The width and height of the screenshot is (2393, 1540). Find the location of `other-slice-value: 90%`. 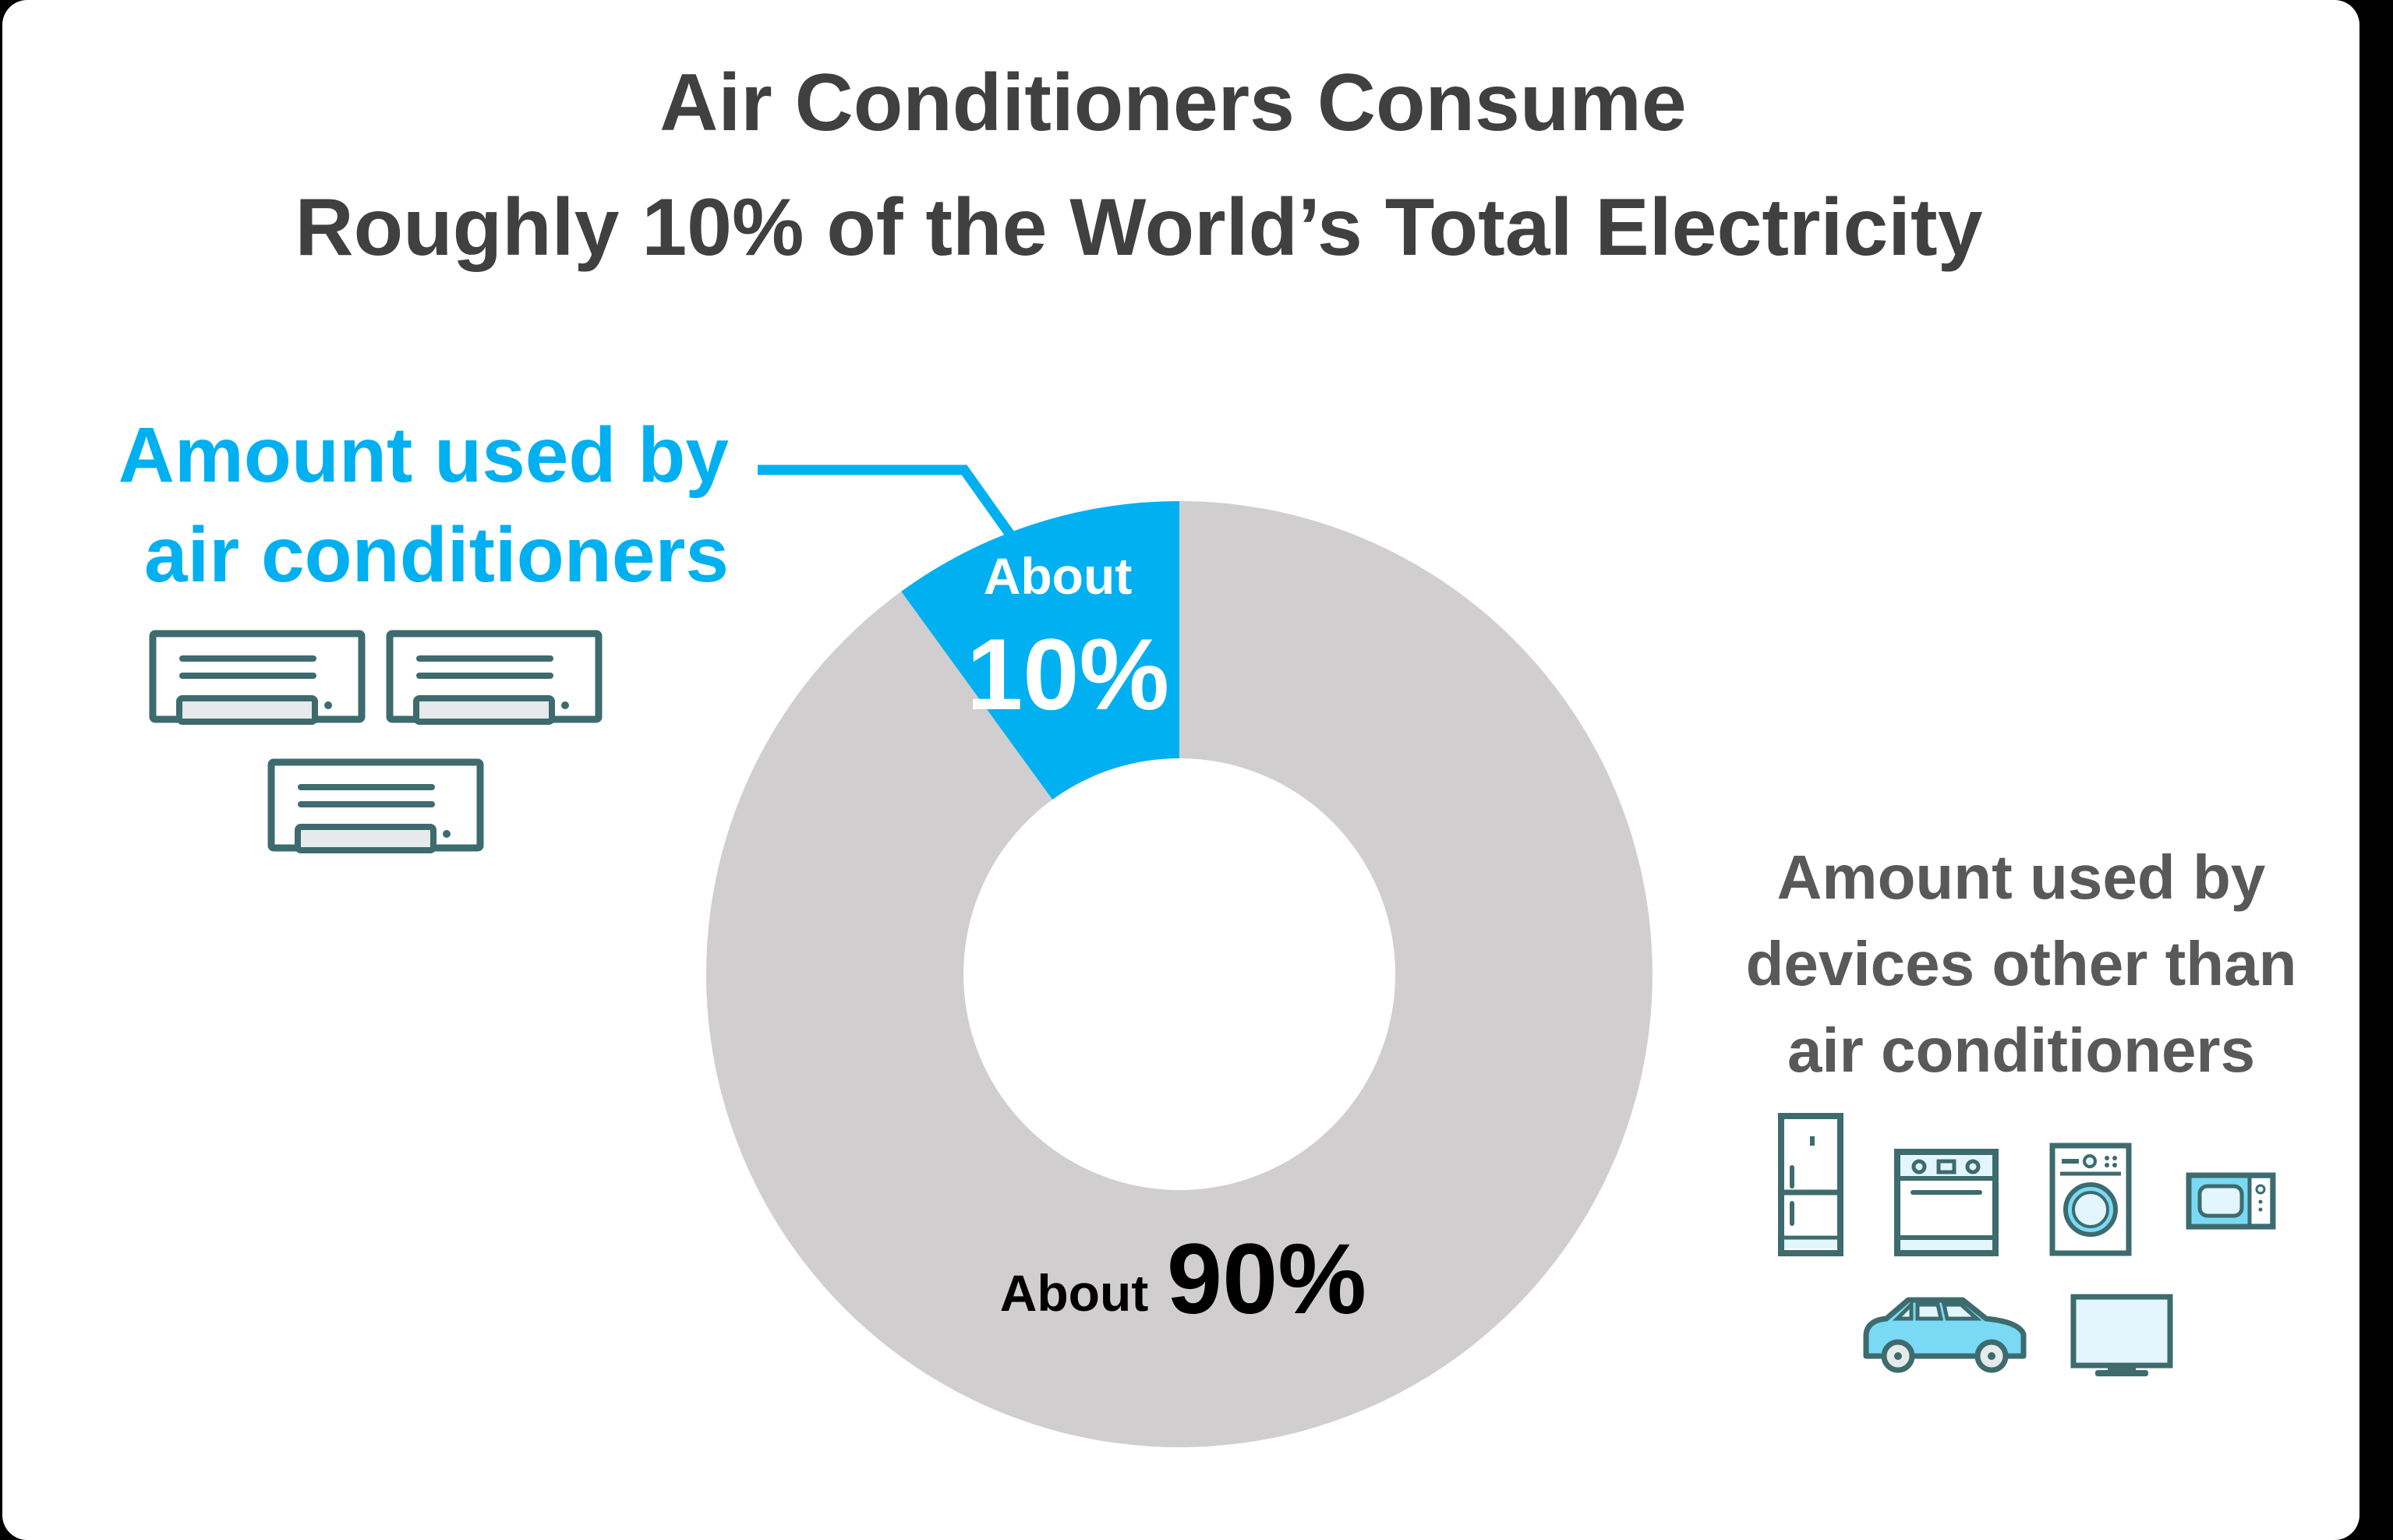

other-slice-value: 90% is located at coordinates (1266, 1279).